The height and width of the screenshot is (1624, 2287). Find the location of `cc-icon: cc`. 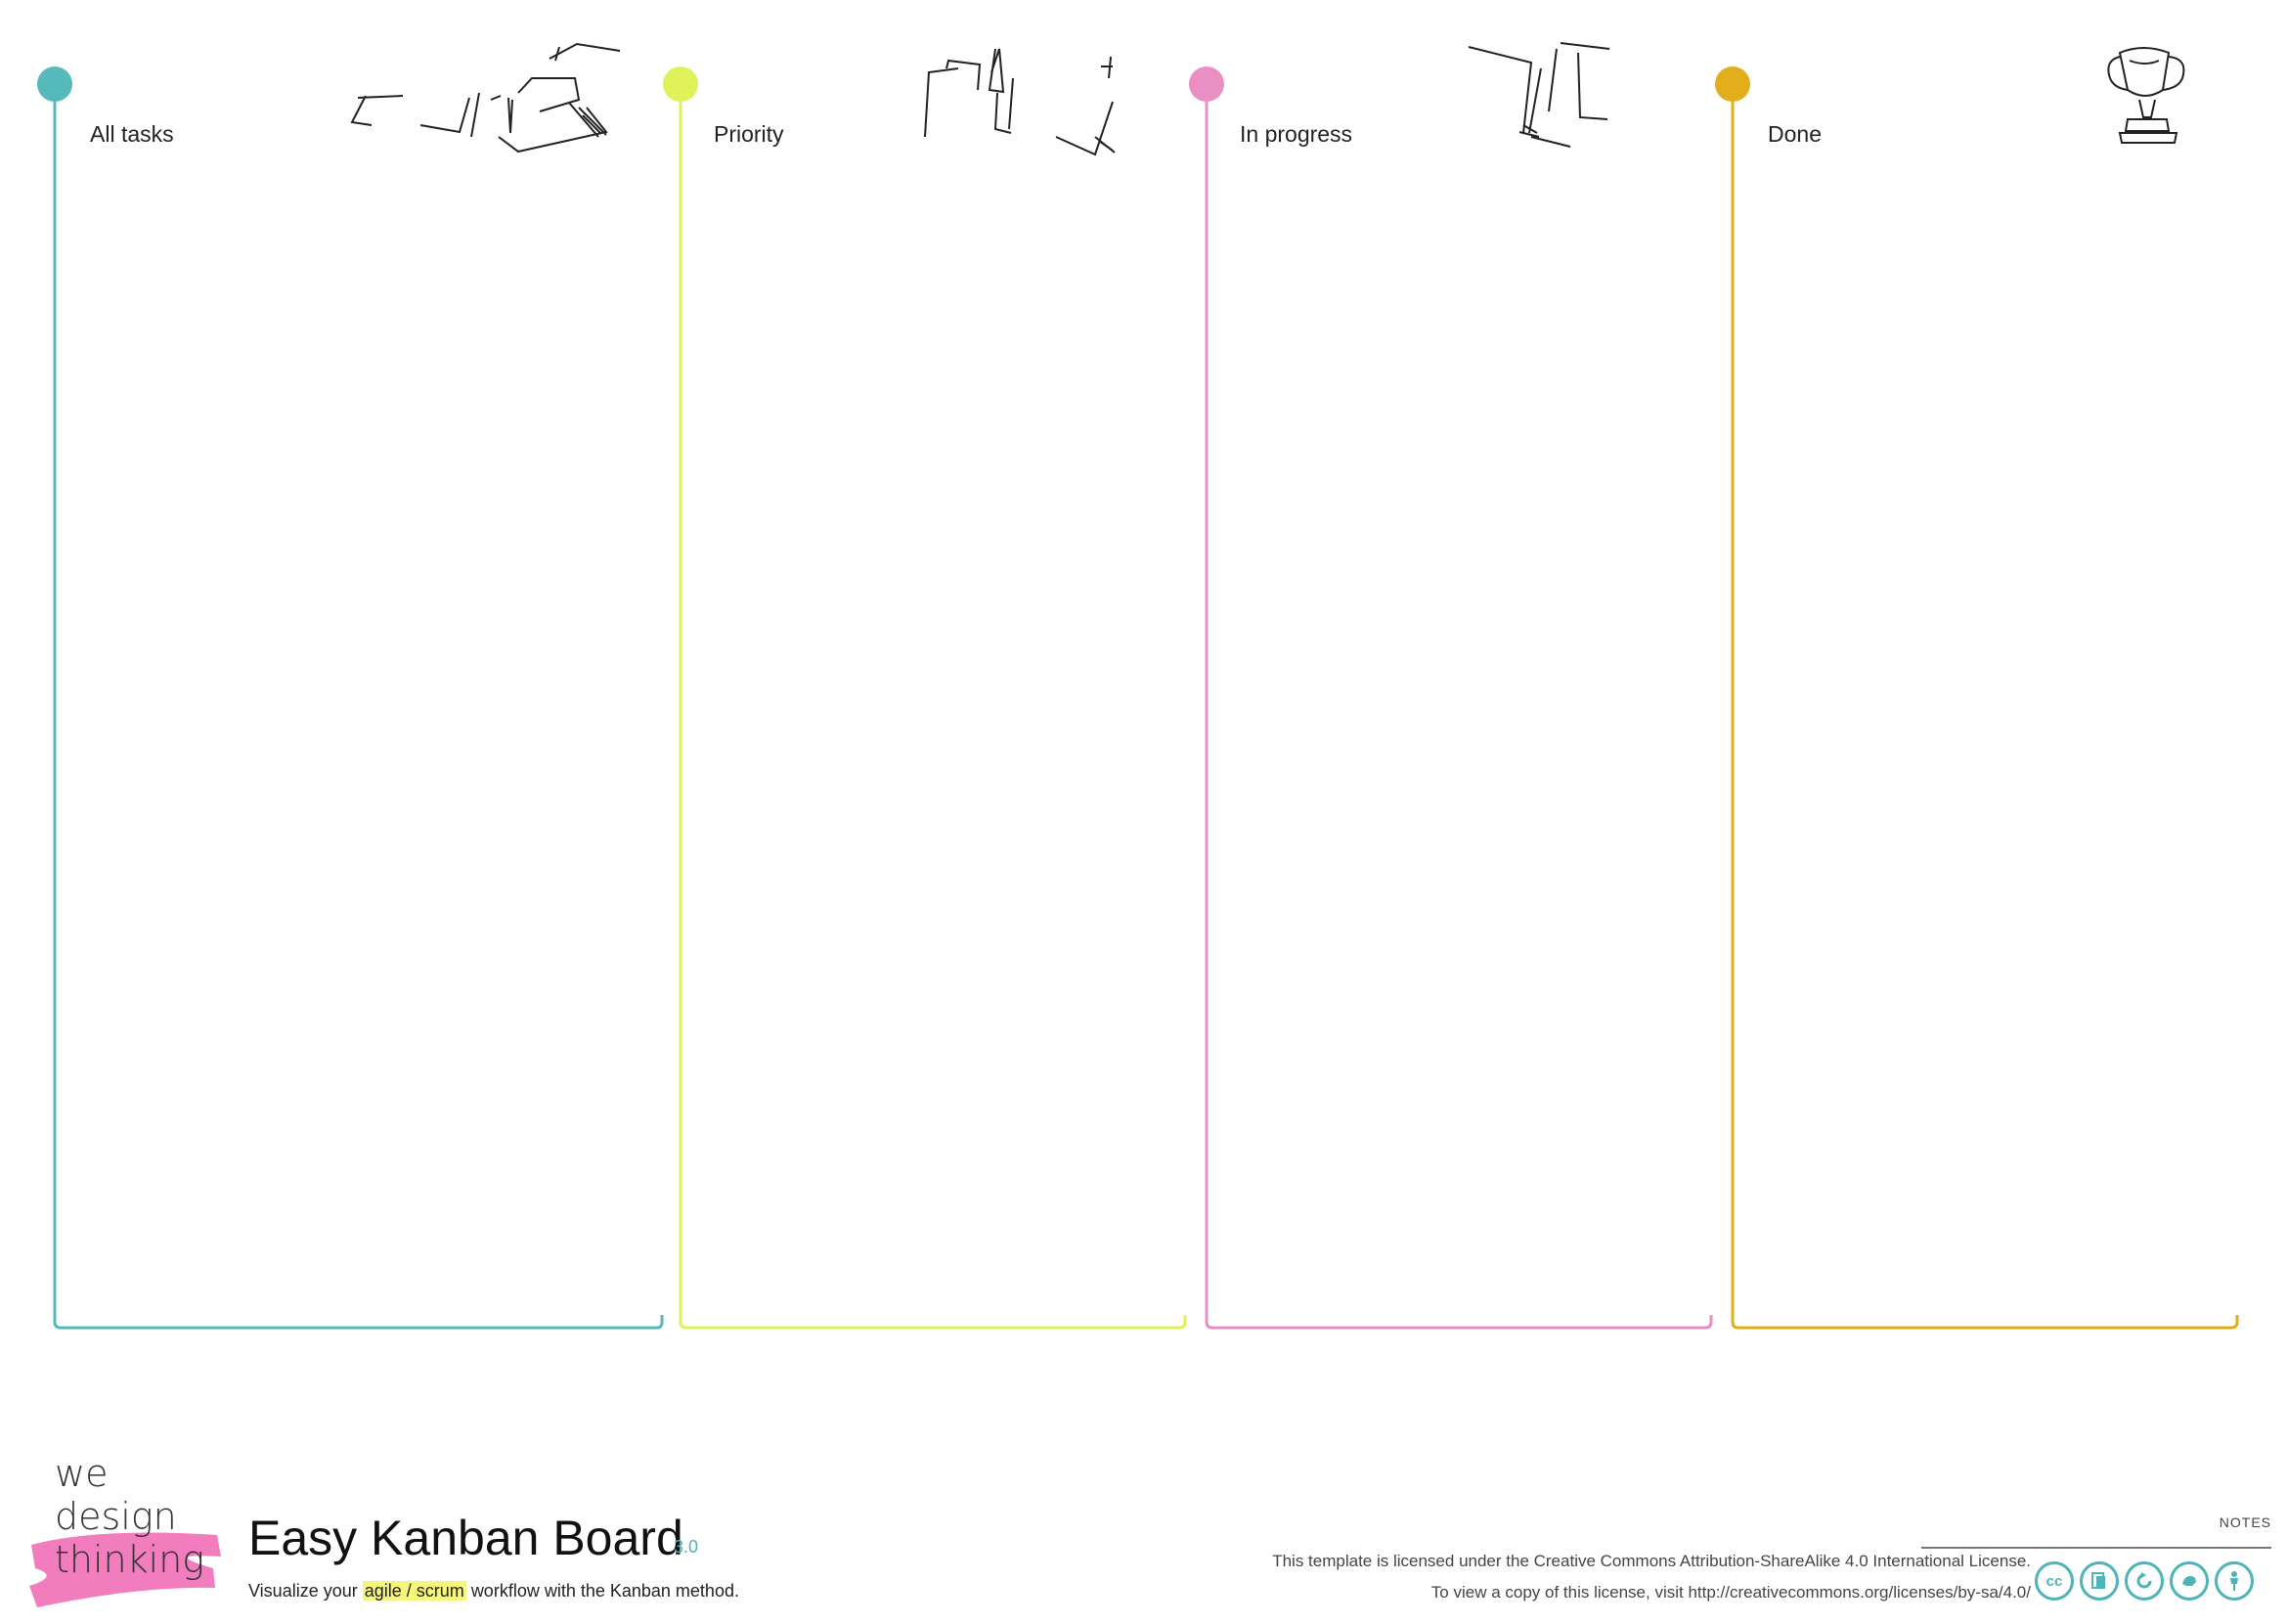

cc-icon: cc is located at coordinates (2054, 1581).